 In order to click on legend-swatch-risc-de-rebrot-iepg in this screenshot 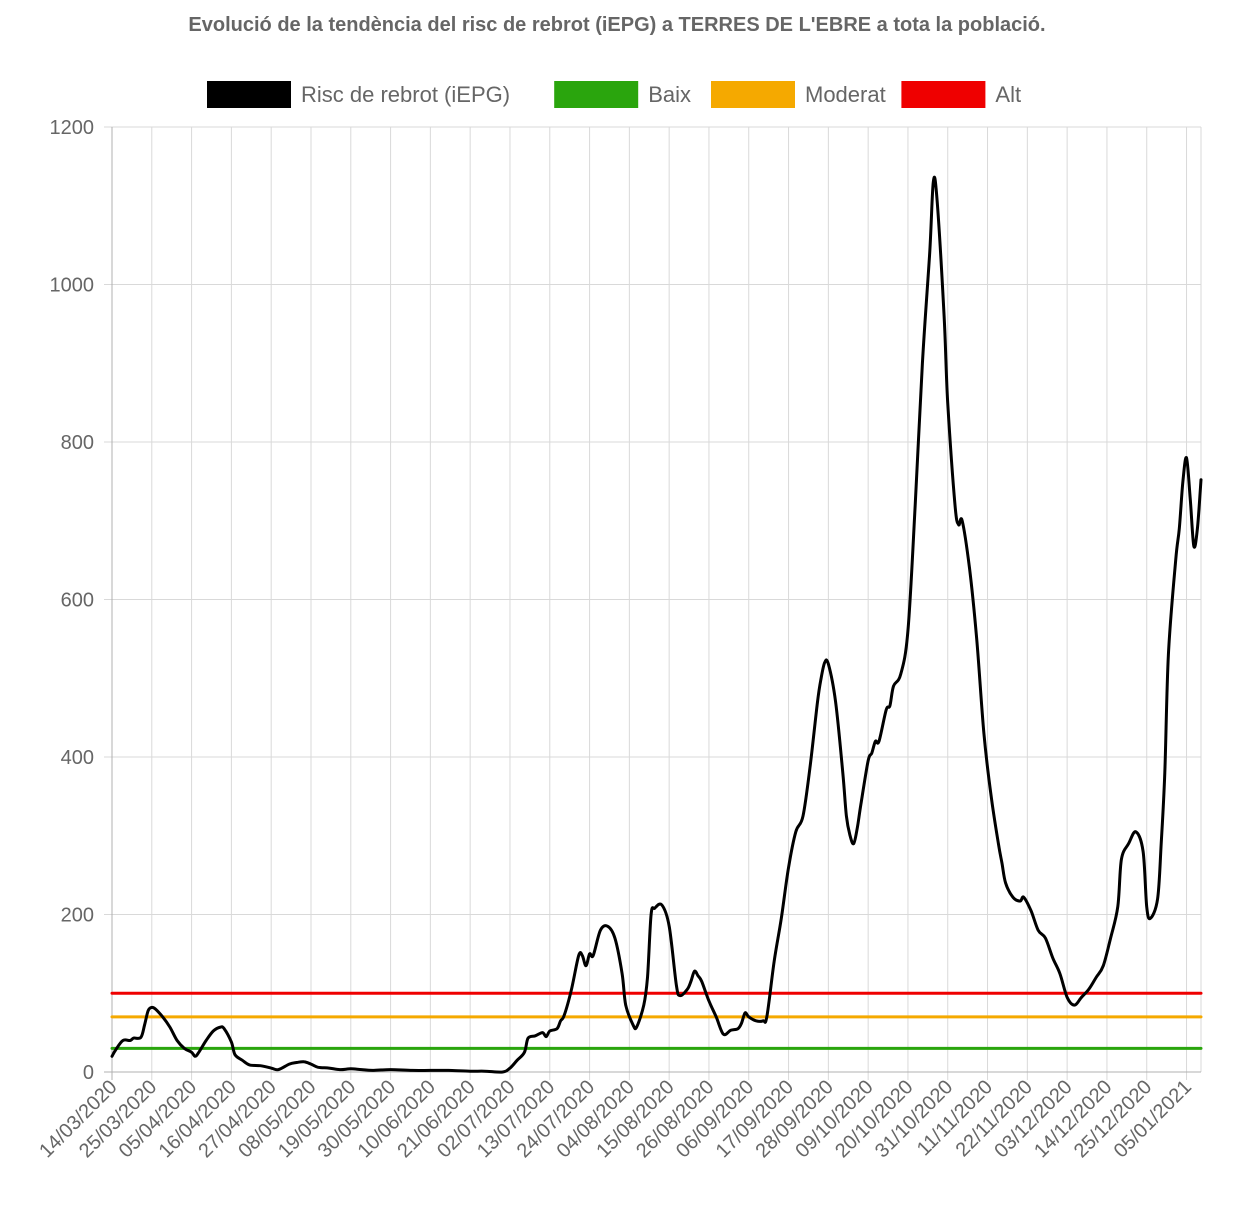, I will do `click(249, 94)`.